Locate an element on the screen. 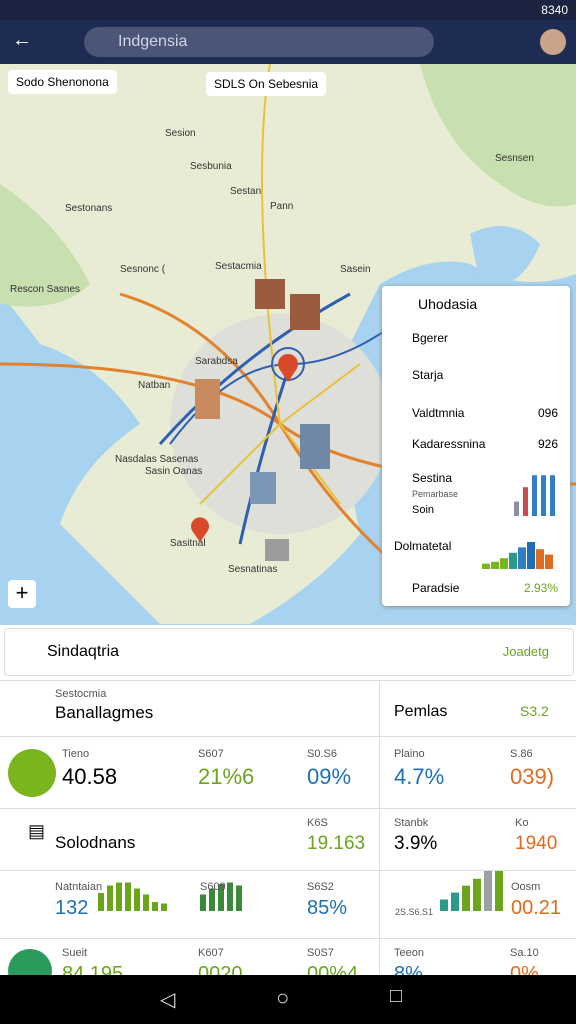 This screenshot has height=1024, width=576. search-text: Indgensia is located at coordinates (153, 41).